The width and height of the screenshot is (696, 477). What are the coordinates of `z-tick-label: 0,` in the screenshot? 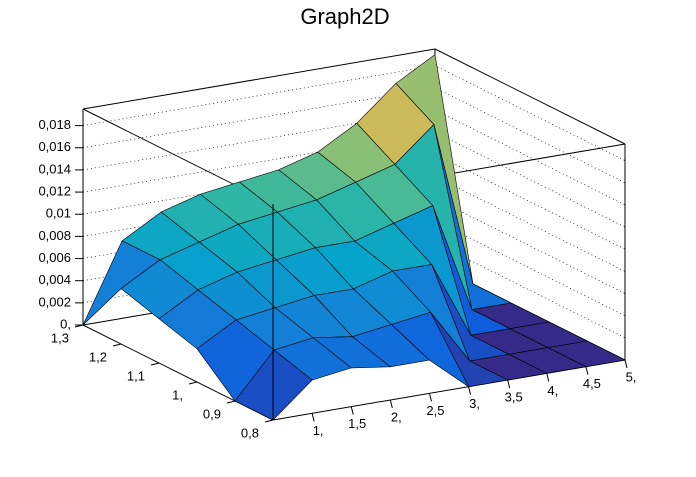 It's located at (65, 323).